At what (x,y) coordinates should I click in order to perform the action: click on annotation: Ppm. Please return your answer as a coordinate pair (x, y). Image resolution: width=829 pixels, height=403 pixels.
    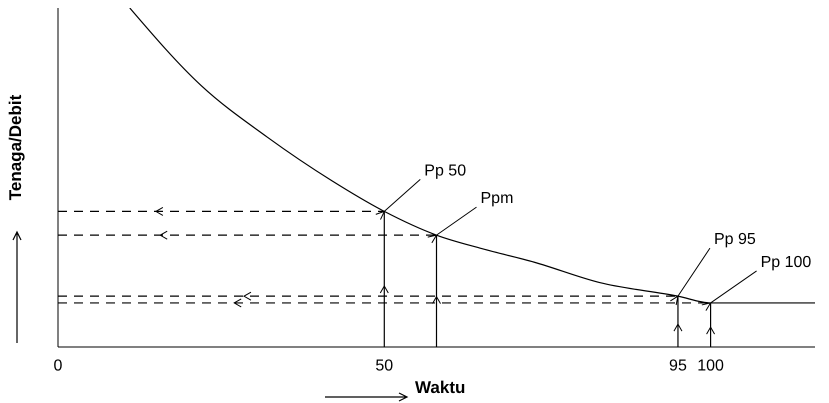
    Looking at the image, I should click on (497, 199).